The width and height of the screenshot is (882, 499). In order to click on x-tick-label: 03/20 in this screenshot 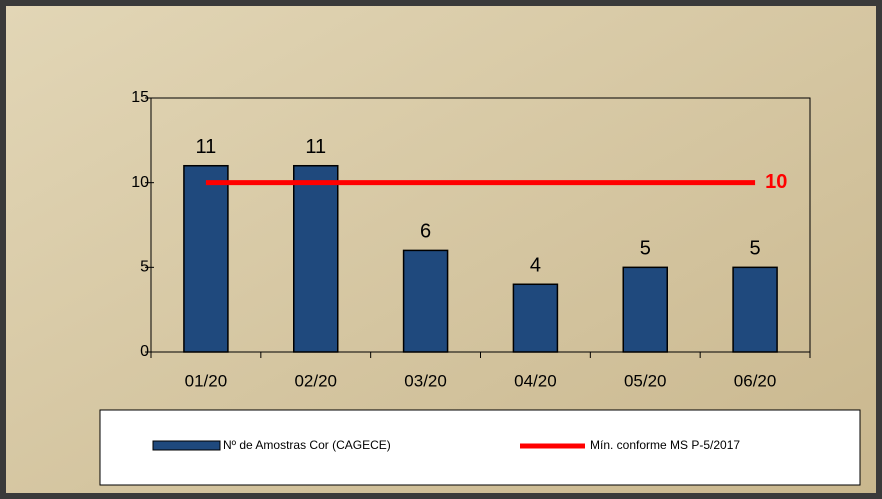, I will do `click(425, 380)`.